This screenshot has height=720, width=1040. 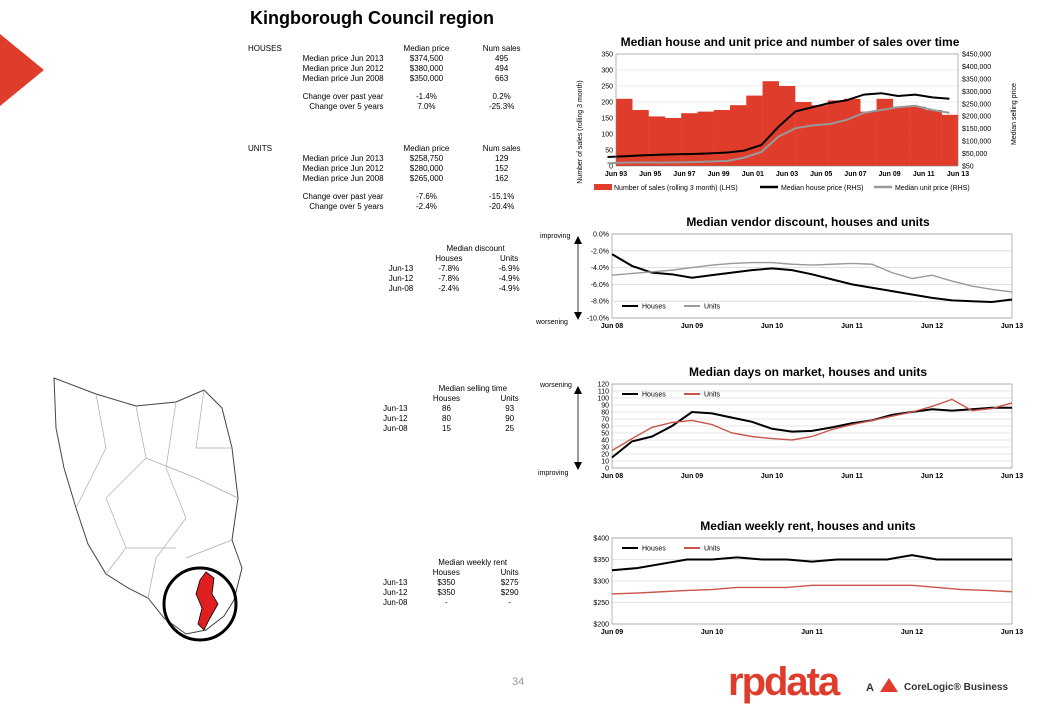 What do you see at coordinates (343, 158) in the screenshot?
I see `row-label: Median price Jun 2013` at bounding box center [343, 158].